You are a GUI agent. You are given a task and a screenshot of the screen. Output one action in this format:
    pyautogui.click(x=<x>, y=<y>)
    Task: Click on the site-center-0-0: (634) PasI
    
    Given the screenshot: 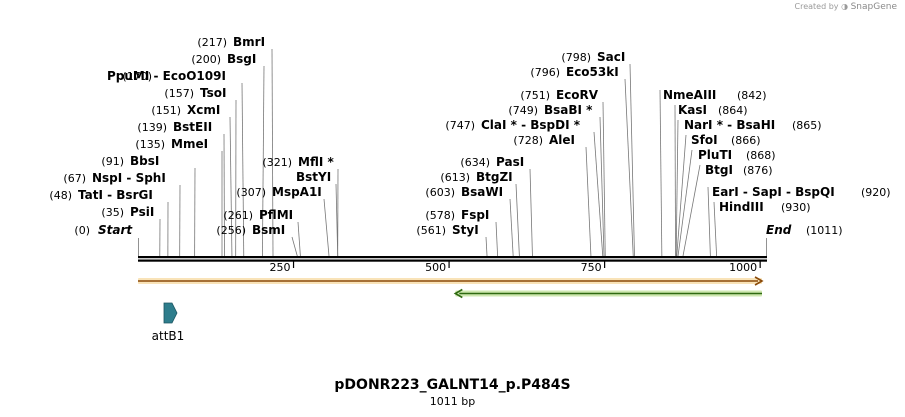 What is the action you would take?
    pyautogui.click(x=496, y=206)
    